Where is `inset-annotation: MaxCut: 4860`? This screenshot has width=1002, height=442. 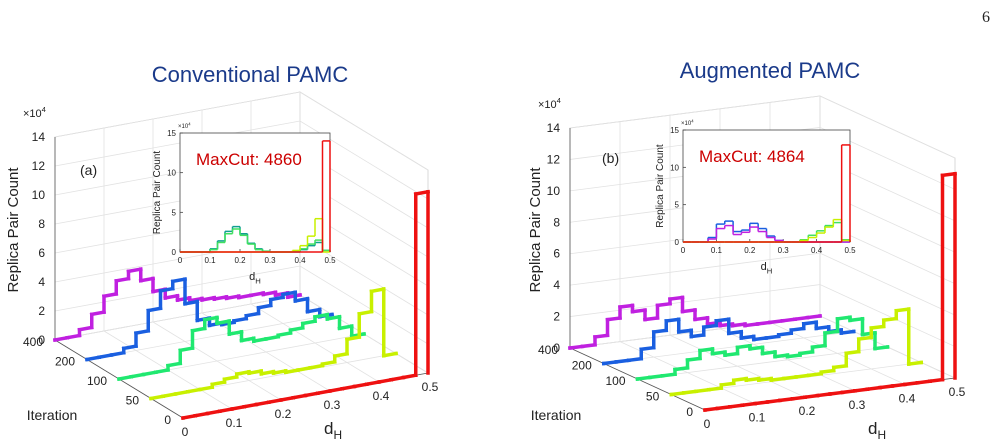 inset-annotation: MaxCut: 4860 is located at coordinates (249, 159).